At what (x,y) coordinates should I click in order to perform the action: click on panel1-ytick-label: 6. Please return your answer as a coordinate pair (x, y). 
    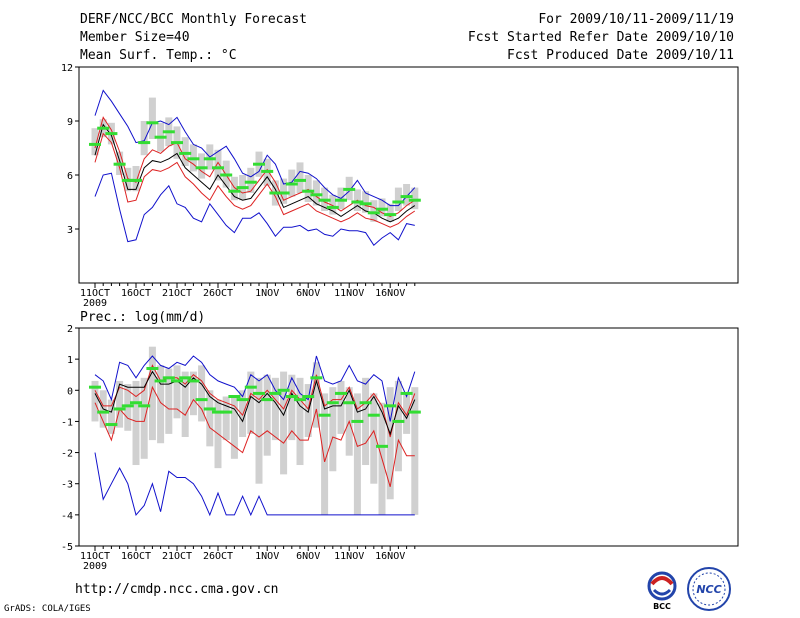
    Looking at the image, I should click on (70, 176).